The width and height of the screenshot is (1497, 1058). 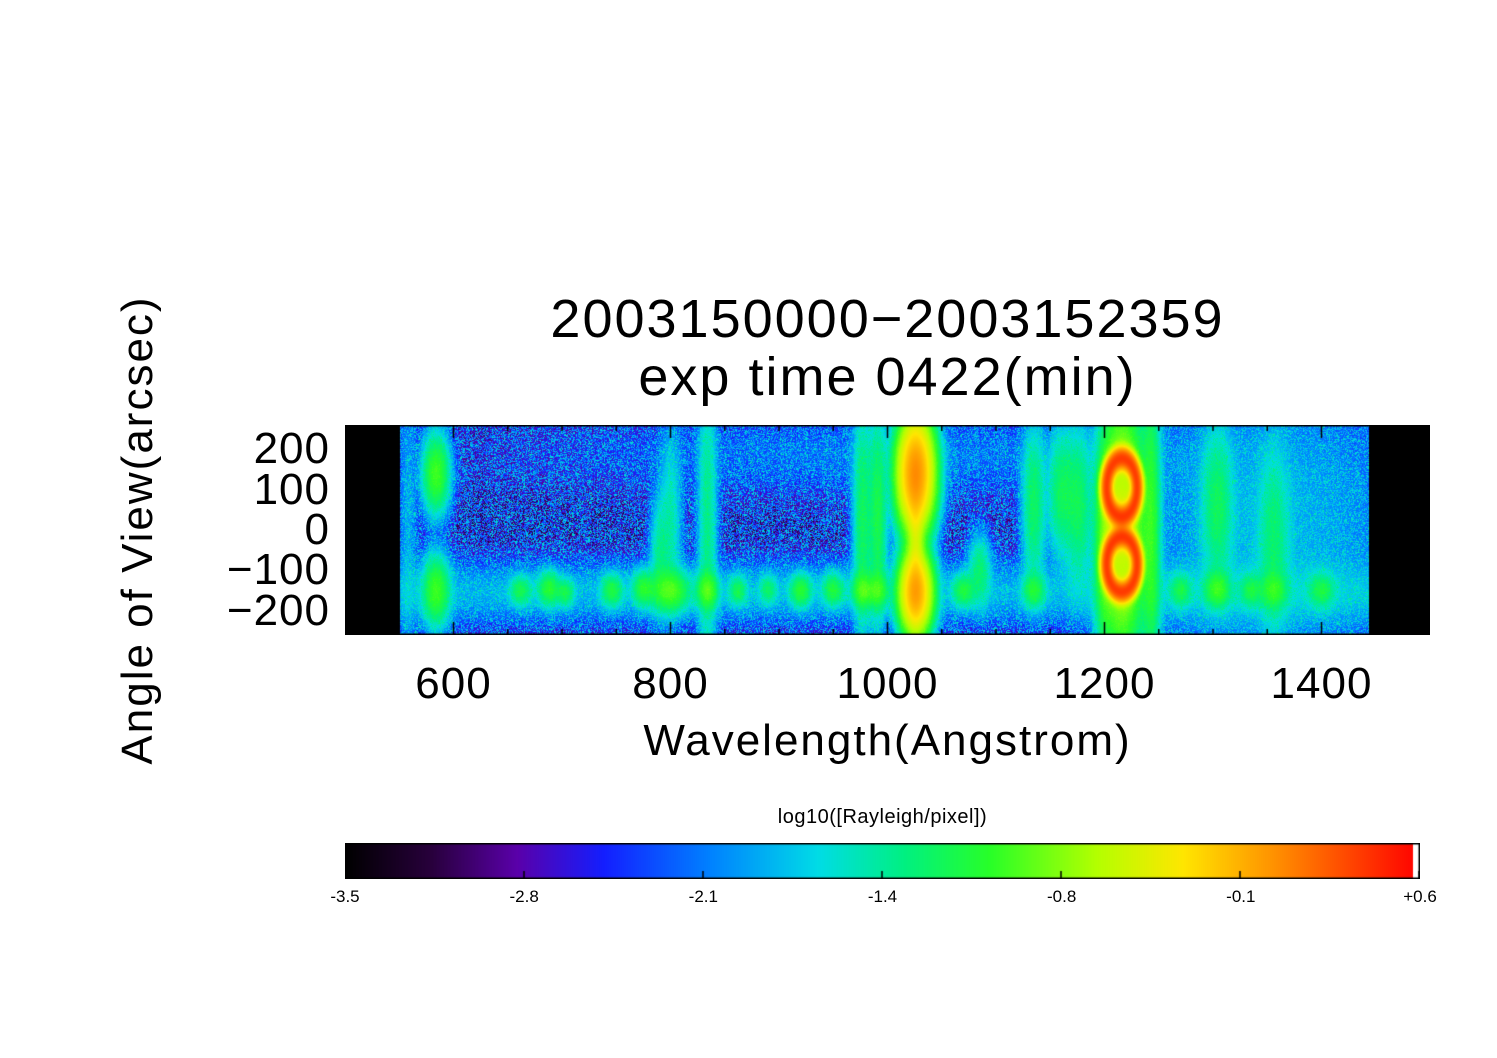 What do you see at coordinates (703, 896) in the screenshot?
I see `colorbar-tick-label-2: -2.1` at bounding box center [703, 896].